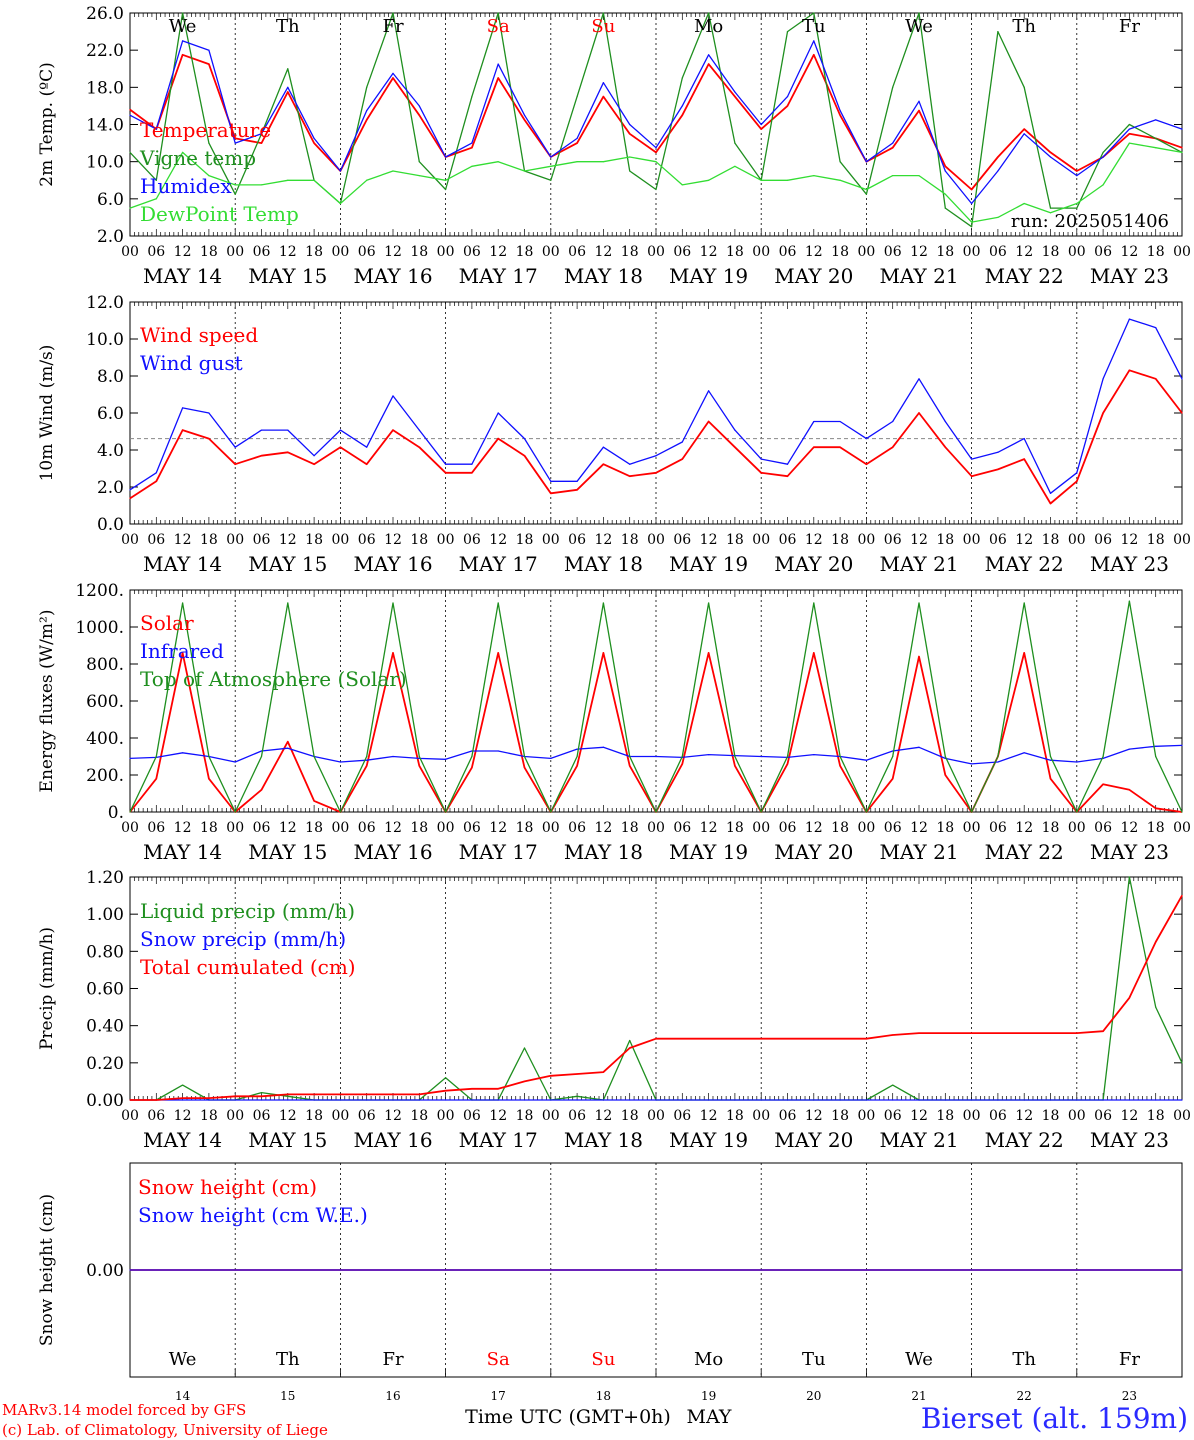 Image resolution: width=1194 pixels, height=1440 pixels. Describe the element at coordinates (918, 1396) in the screenshot. I see `day-number: 21` at that location.